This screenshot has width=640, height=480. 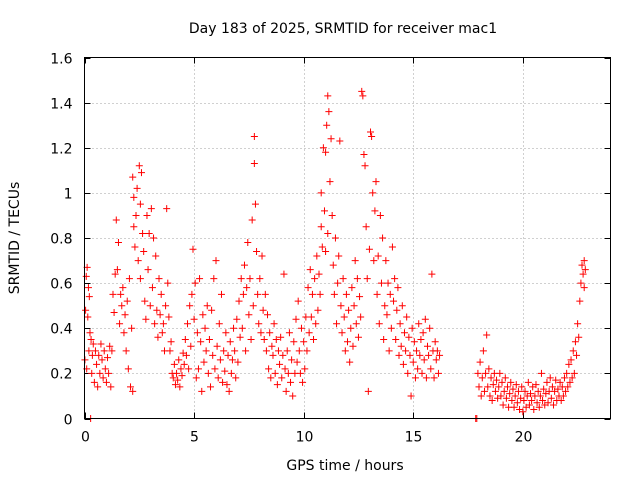 I want to click on x-tick-labels: 0 5 10 15 20, so click(x=306, y=438).